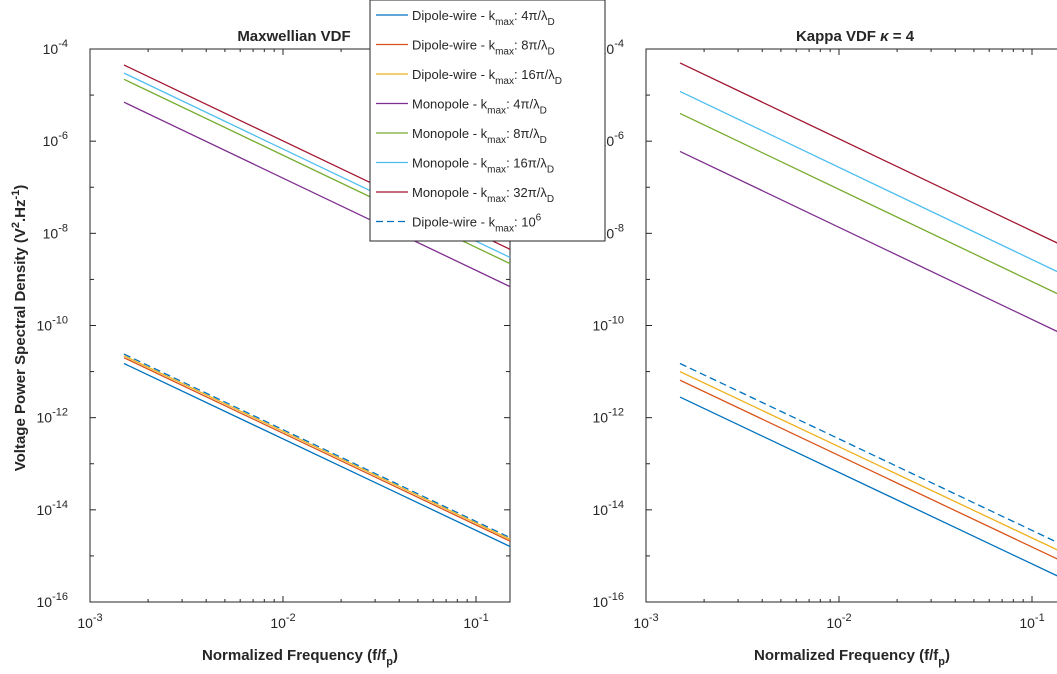 The width and height of the screenshot is (1057, 674). What do you see at coordinates (483, 166) in the screenshot?
I see `legend-entry-label: Monopole - kmax: 16π/λD` at bounding box center [483, 166].